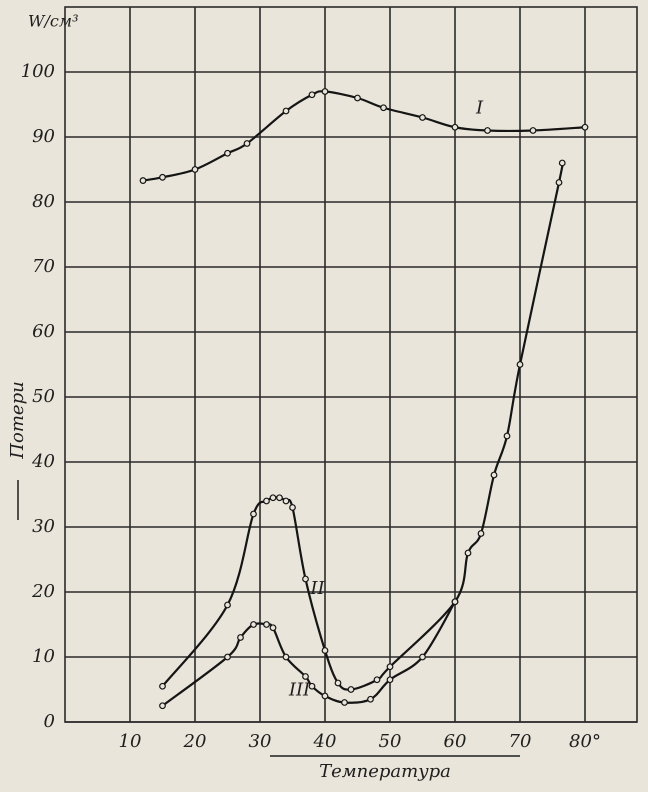 This screenshot has height=792, width=648. What do you see at coordinates (299, 690) in the screenshot?
I see `series-label: III` at bounding box center [299, 690].